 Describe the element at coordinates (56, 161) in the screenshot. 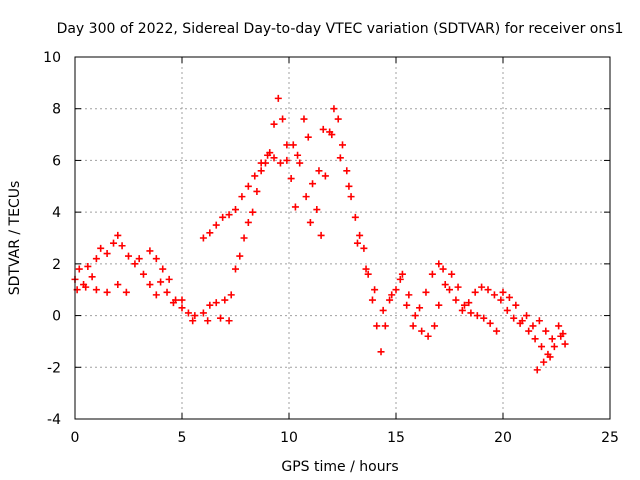

I see `y-tick-label: 6` at that location.